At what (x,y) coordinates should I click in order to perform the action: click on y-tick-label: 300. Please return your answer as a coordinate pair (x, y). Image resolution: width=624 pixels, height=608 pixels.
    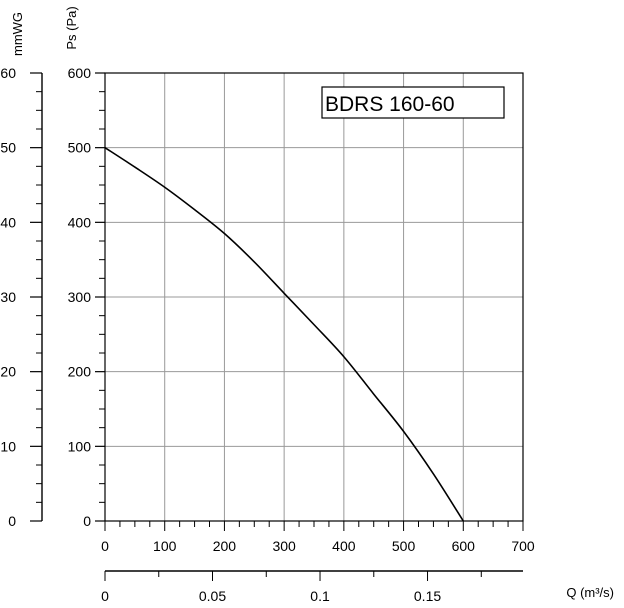
    Looking at the image, I should click on (80, 297).